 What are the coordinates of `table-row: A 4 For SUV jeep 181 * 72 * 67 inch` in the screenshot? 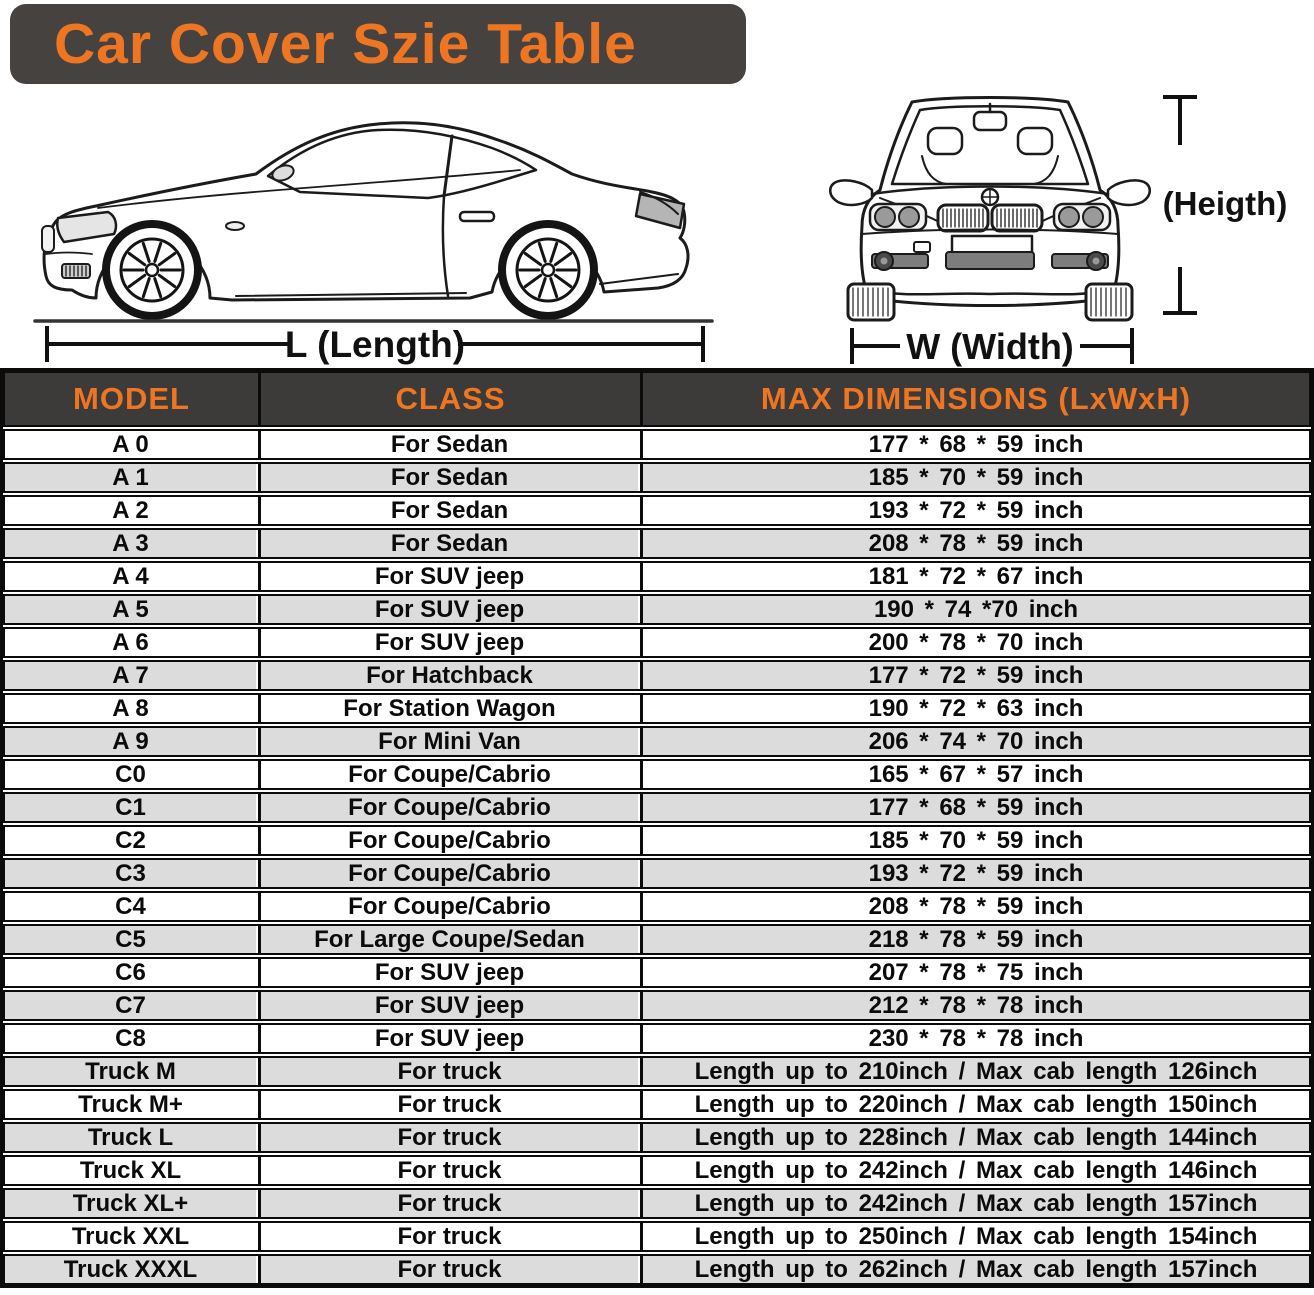 It's located at (657, 576).